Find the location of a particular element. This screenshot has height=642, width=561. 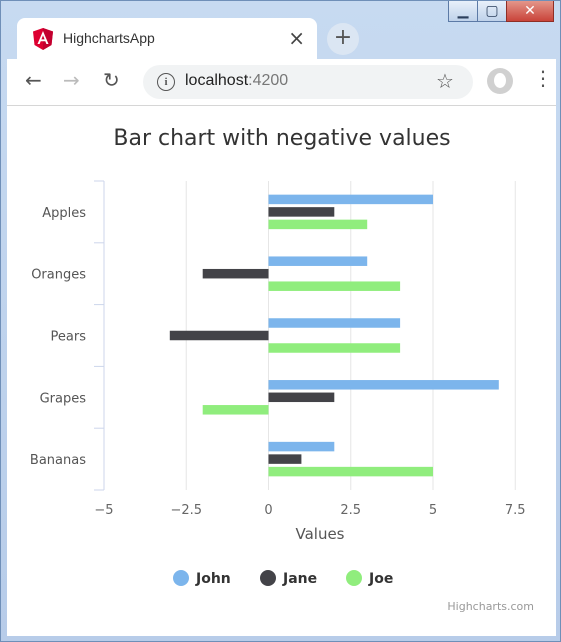

x-tick-label: 2.5 is located at coordinates (350, 510).